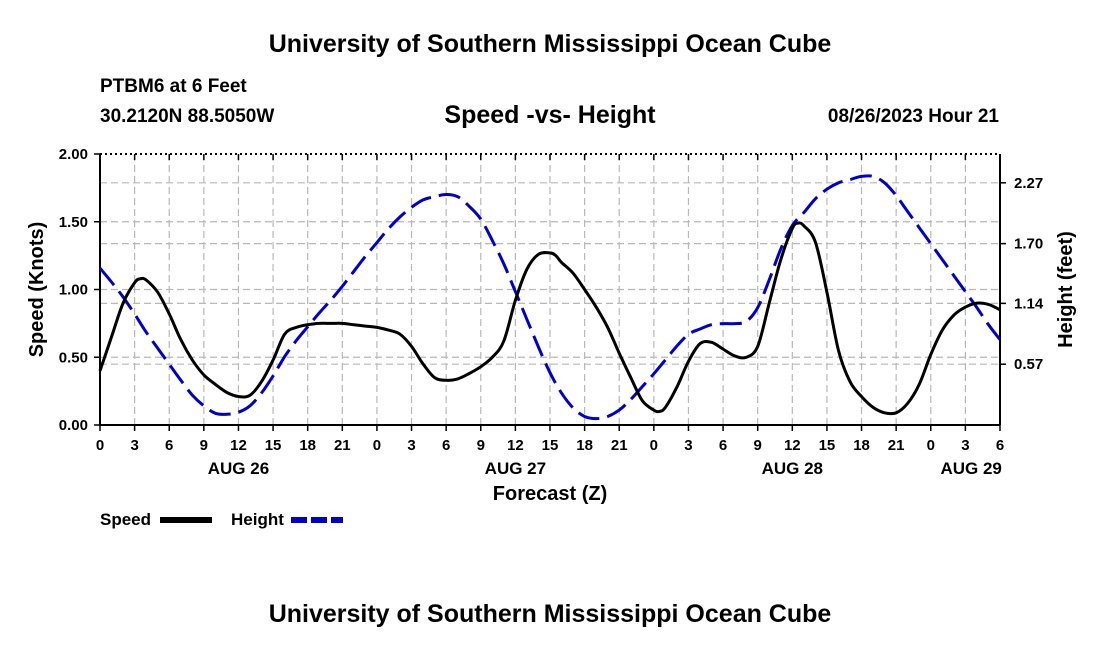  What do you see at coordinates (73, 290) in the screenshot?
I see `y-tick-label: 1.00` at bounding box center [73, 290].